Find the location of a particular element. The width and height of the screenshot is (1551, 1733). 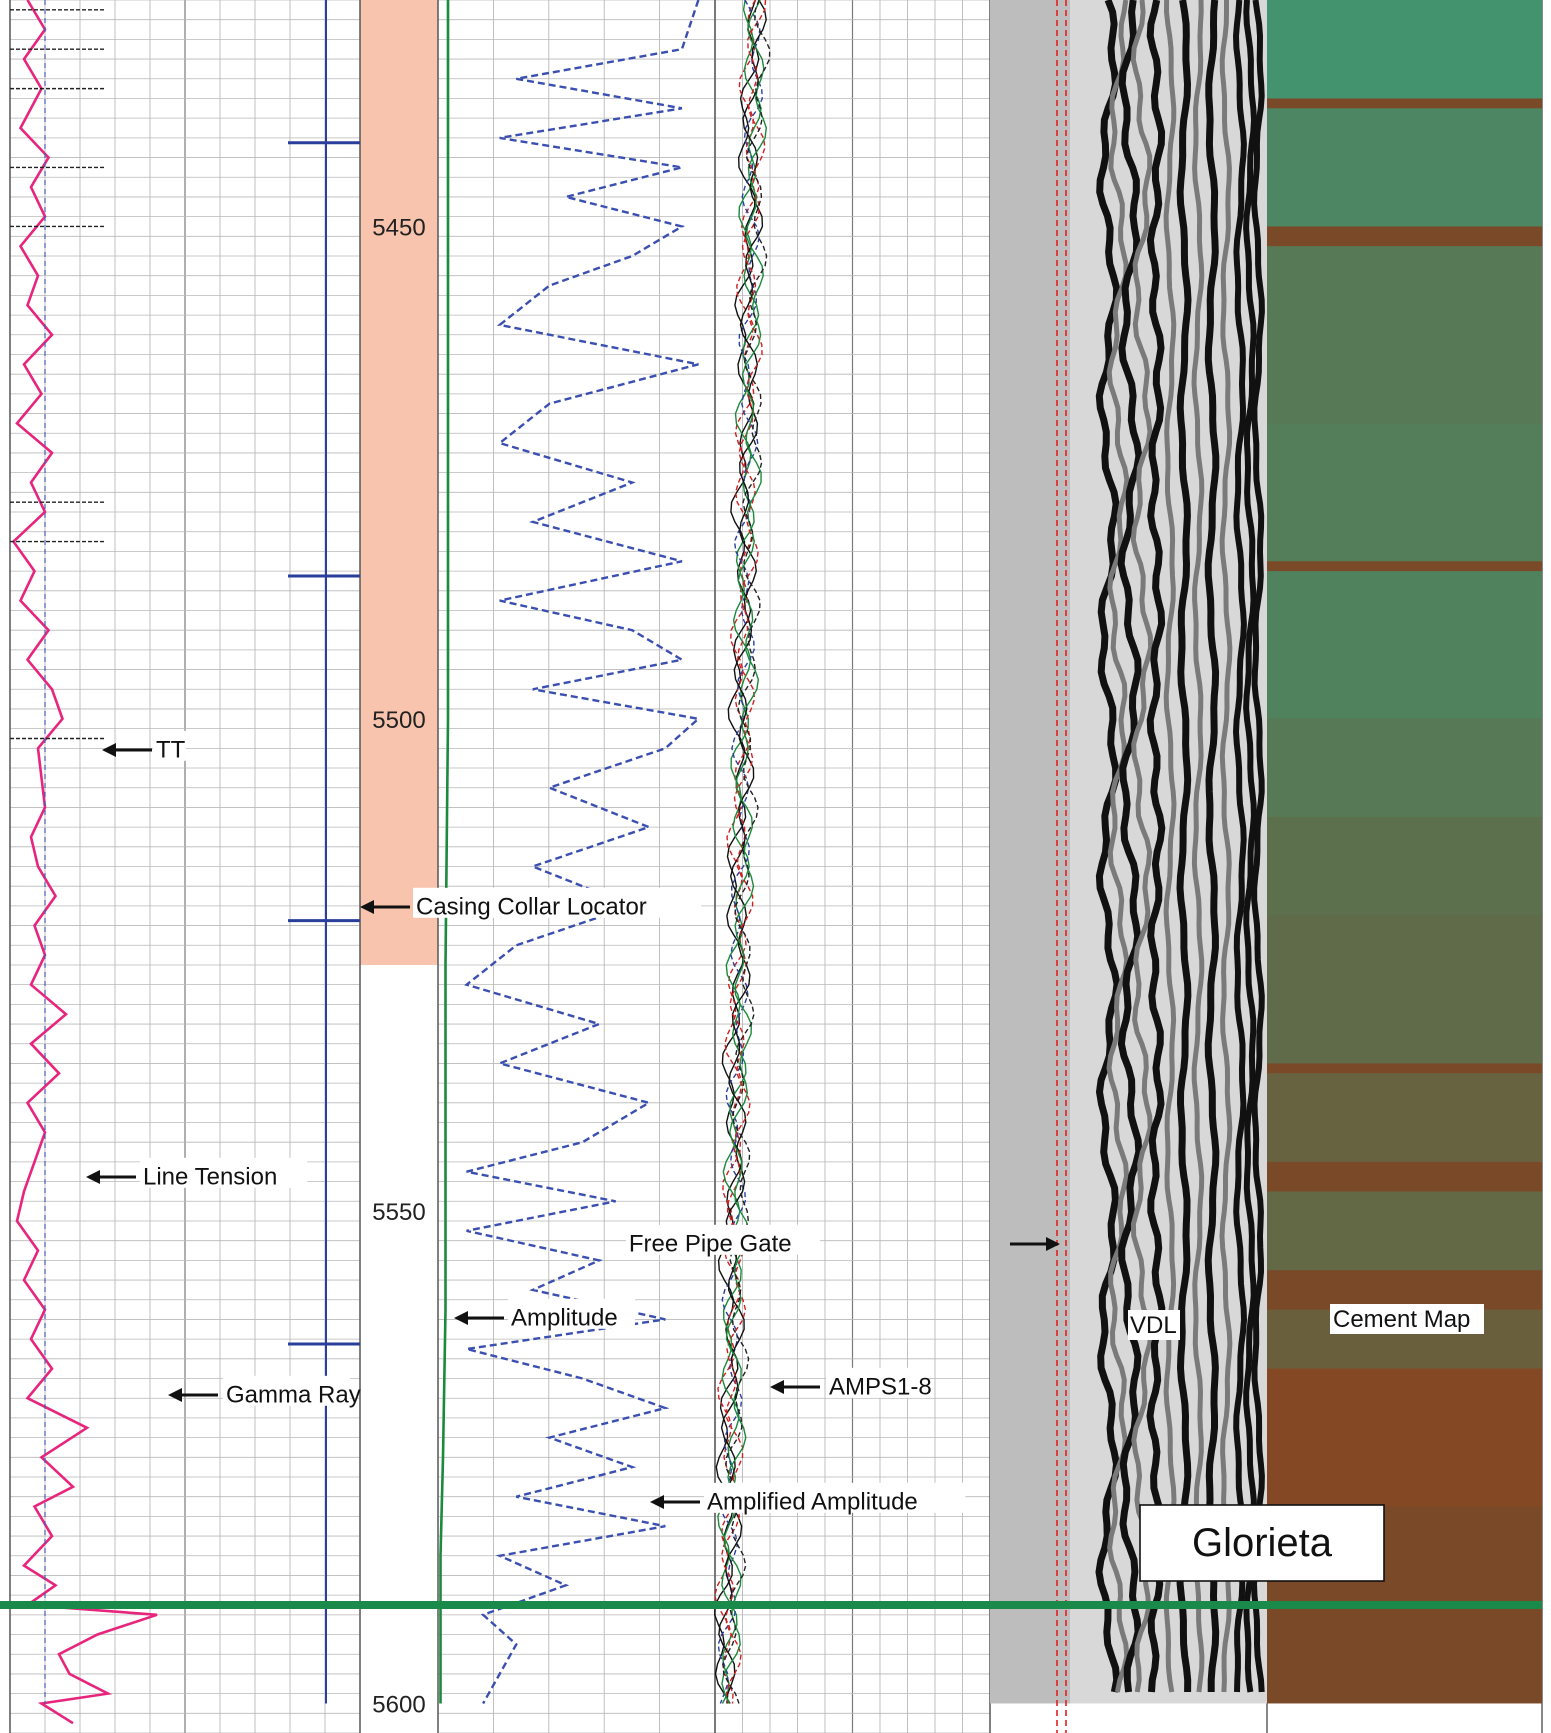

amplified-amplitude-callout: Amplified Amplitude is located at coordinates (808, 1499).